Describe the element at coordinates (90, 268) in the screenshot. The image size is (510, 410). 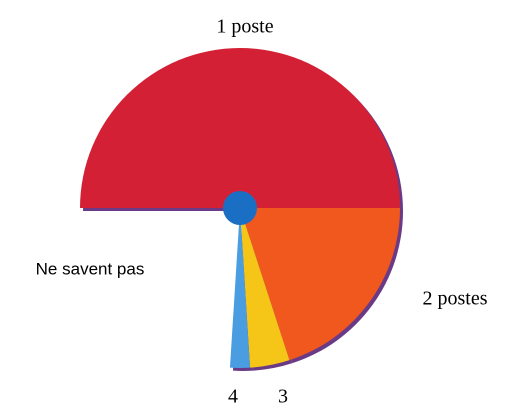
I see `slice-label: Ne savent pas` at that location.